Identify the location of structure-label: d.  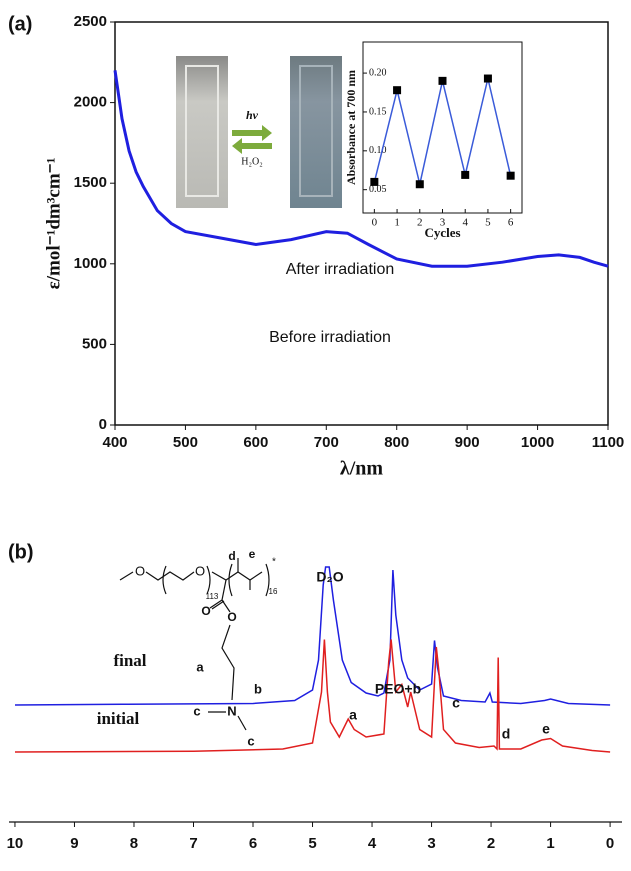
(231, 556).